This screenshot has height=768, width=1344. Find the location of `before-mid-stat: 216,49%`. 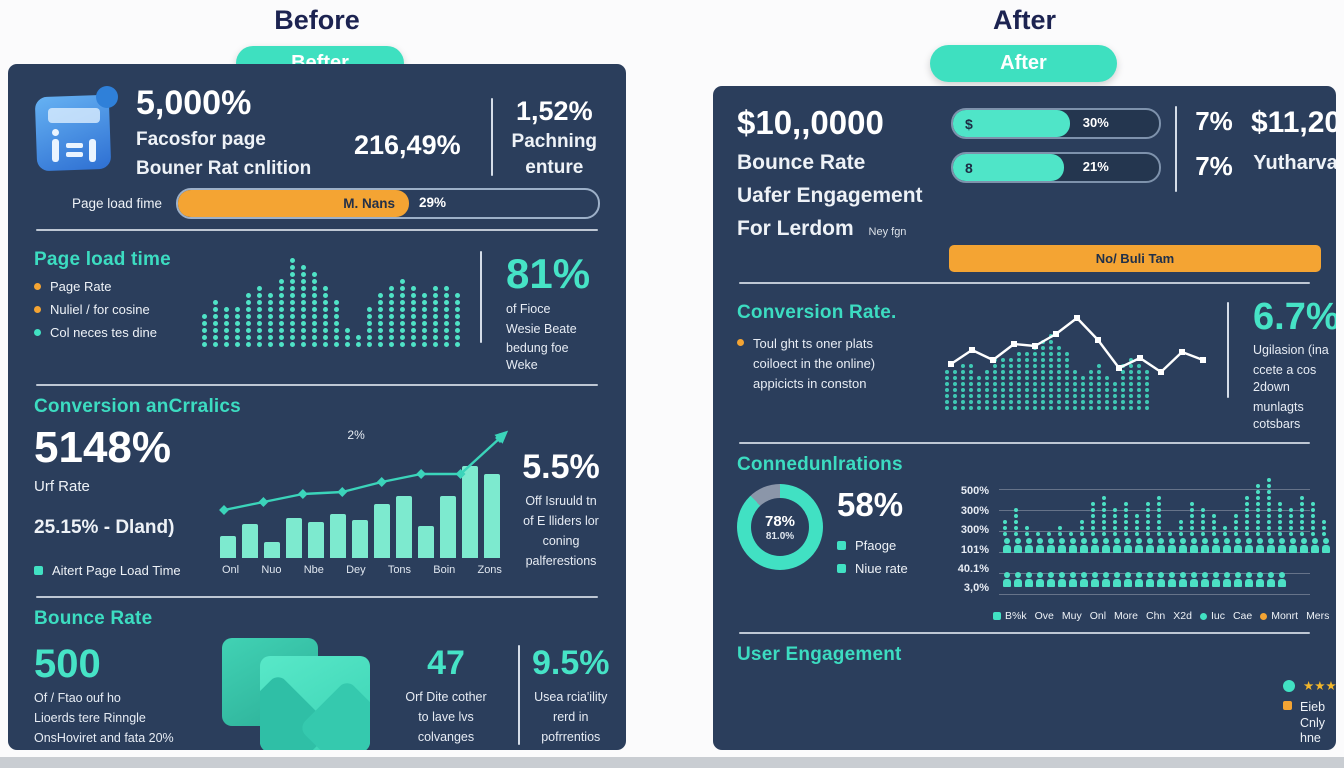

before-mid-stat: 216,49% is located at coordinates (407, 145).